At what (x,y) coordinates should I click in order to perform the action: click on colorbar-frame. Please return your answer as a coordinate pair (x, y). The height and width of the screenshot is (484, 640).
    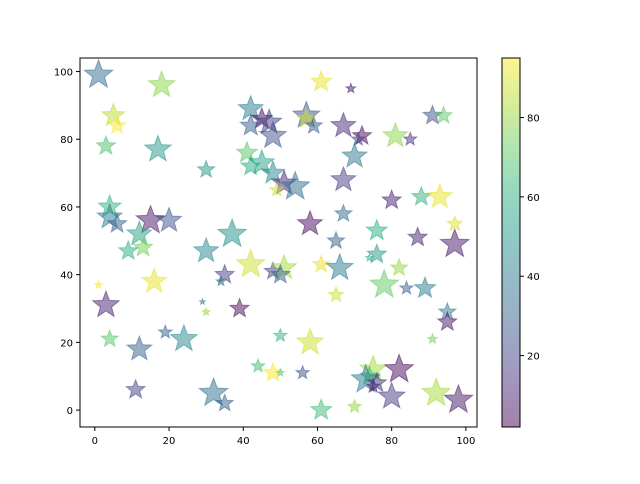
    Looking at the image, I should click on (511, 242).